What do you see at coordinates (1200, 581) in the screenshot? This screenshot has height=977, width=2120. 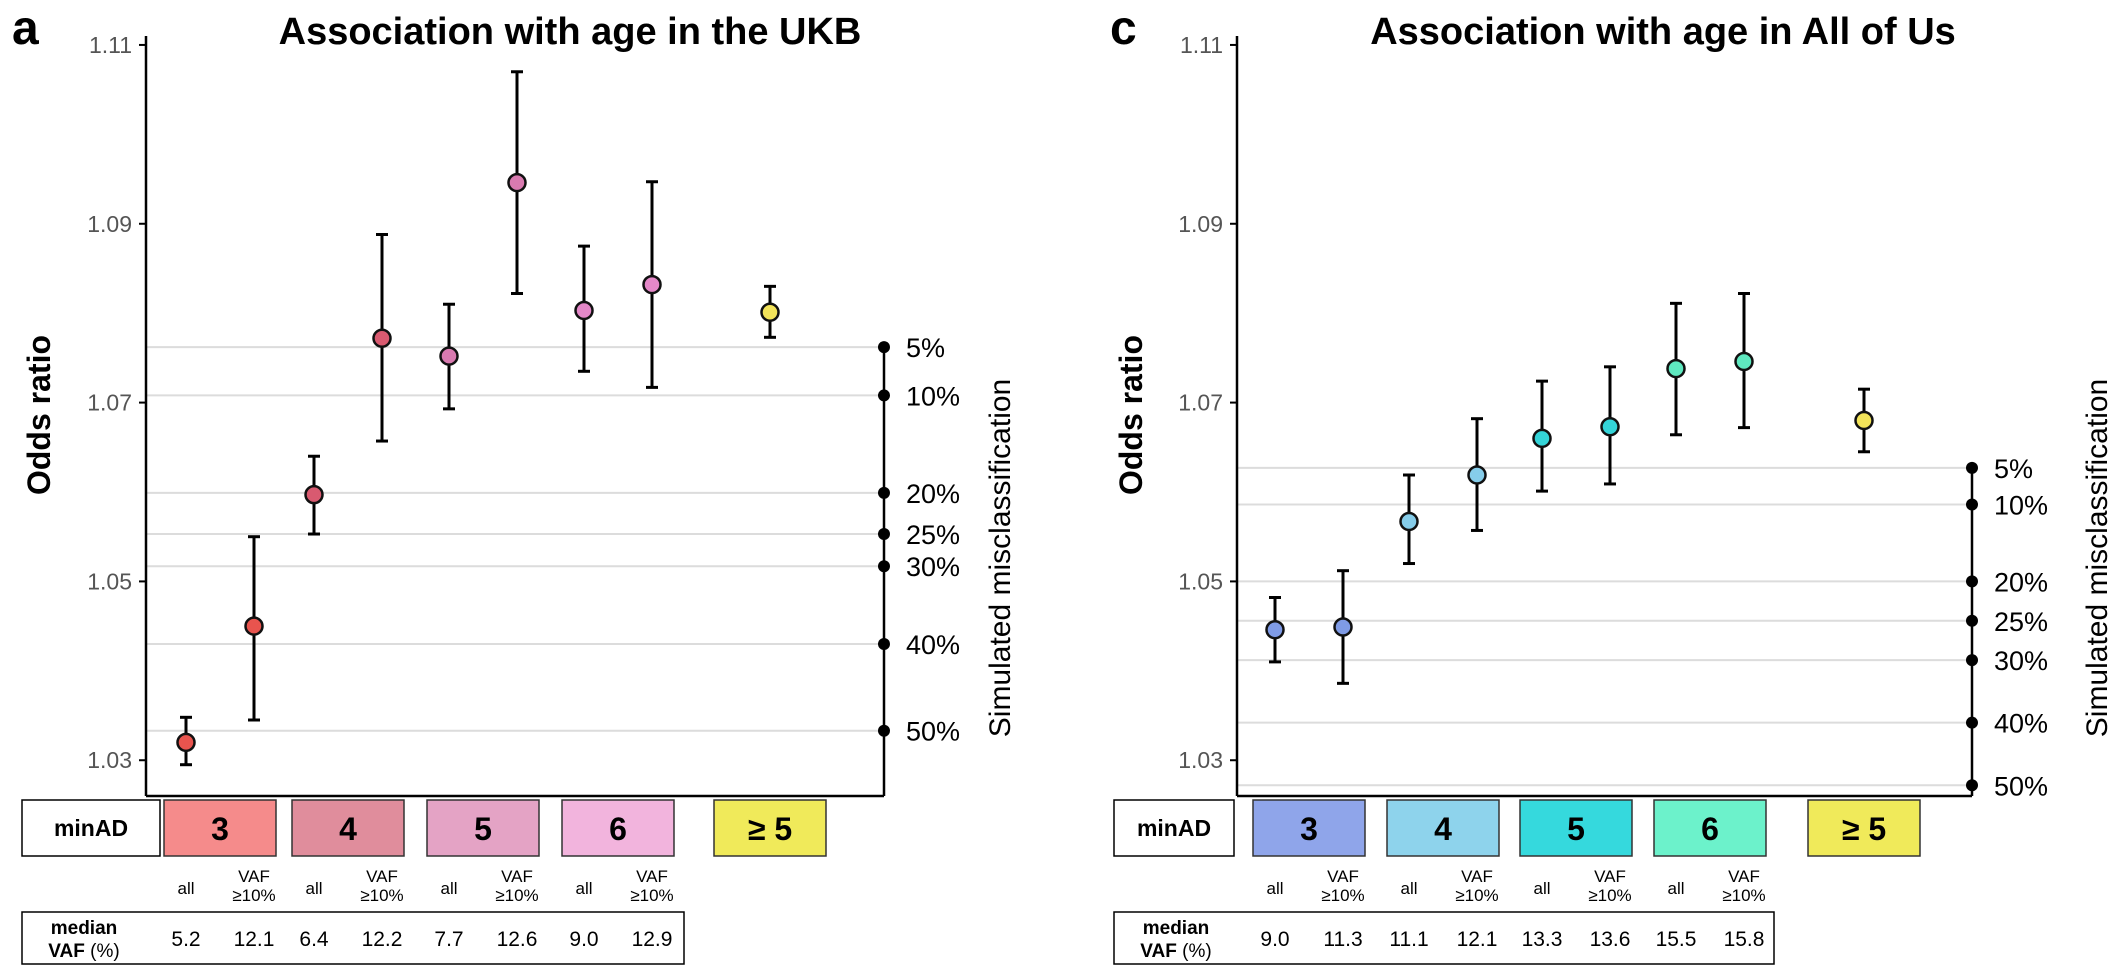 I see `y-tick-label: 1.05` at bounding box center [1200, 581].